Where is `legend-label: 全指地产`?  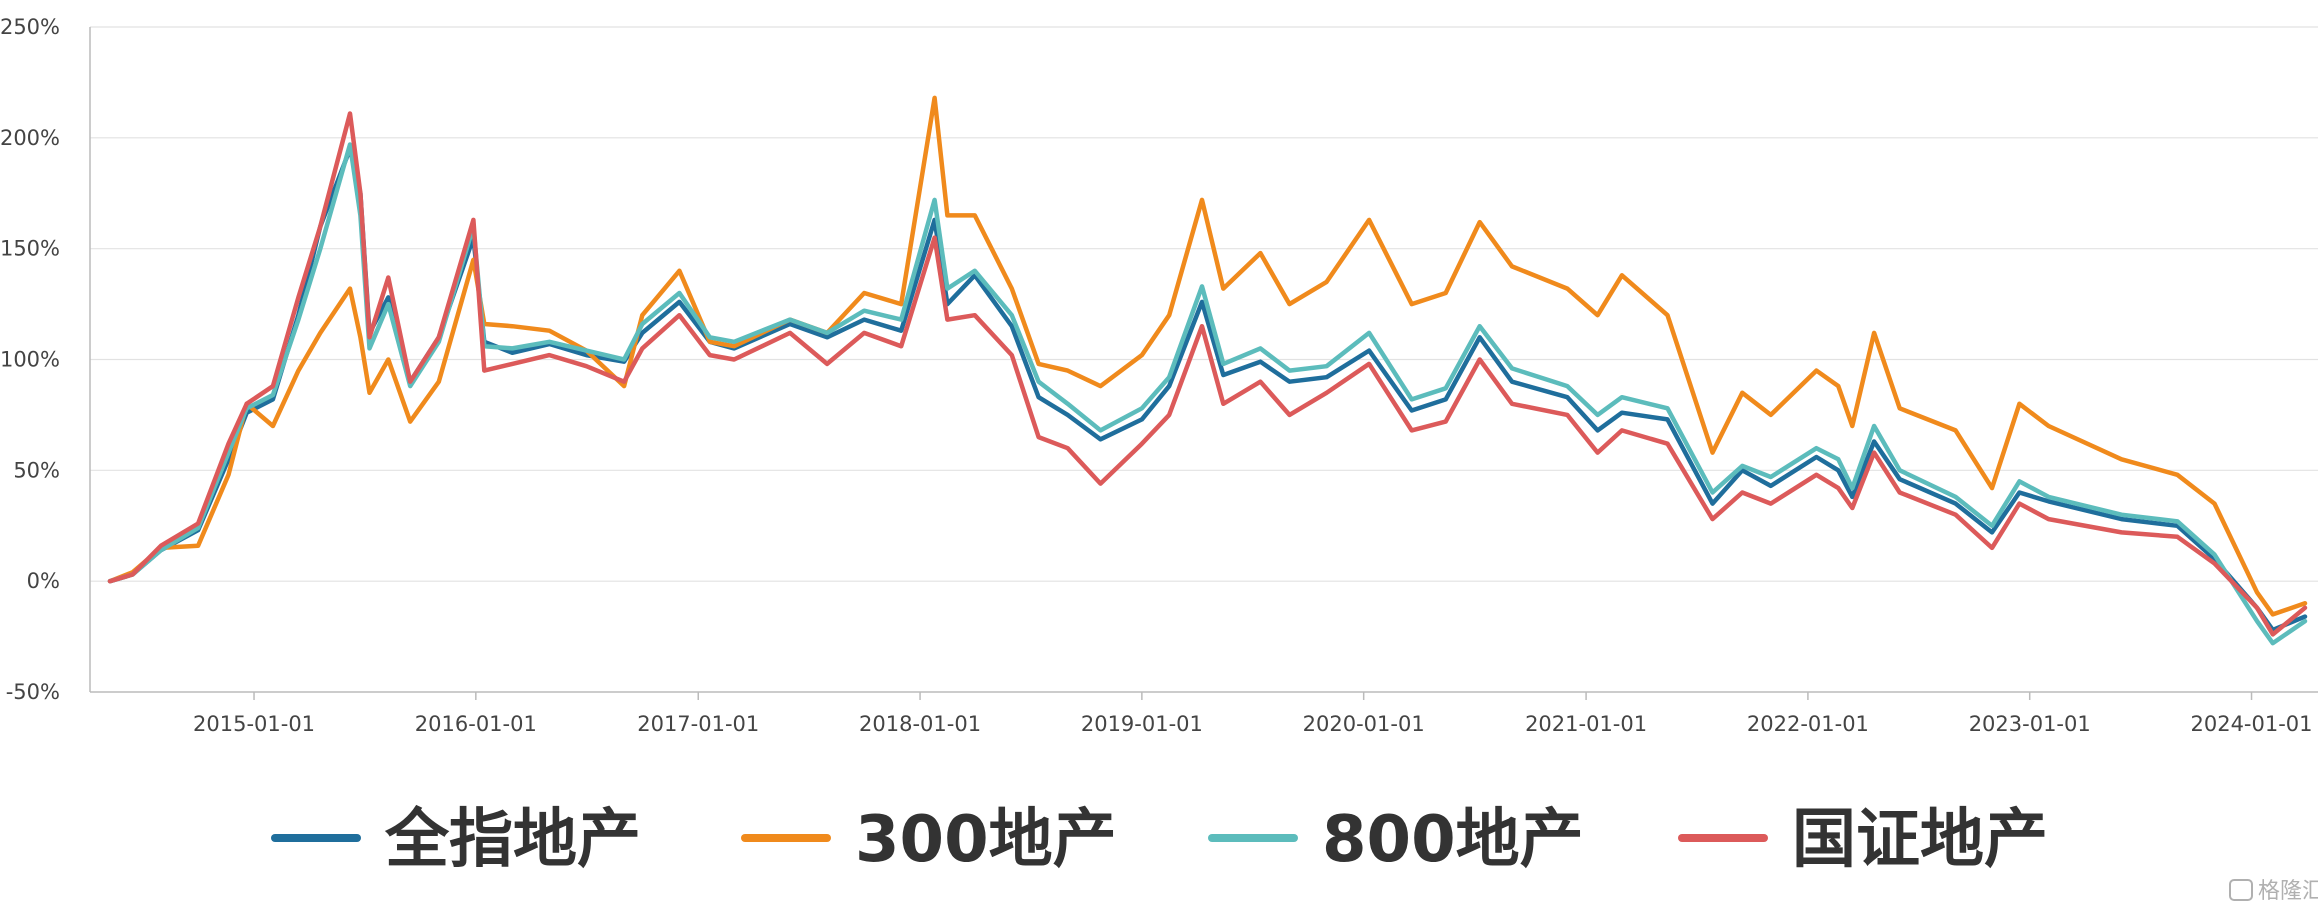
legend-label: 全指地产 is located at coordinates (512, 840).